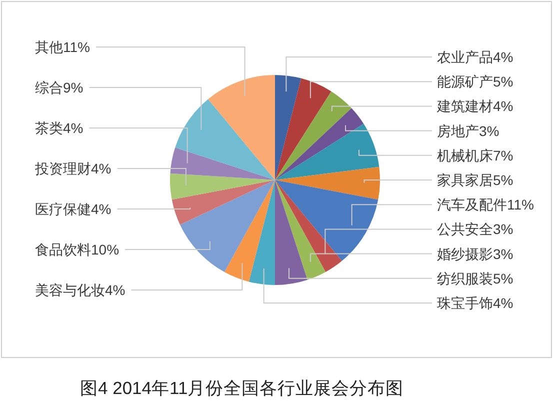  What do you see at coordinates (485, 204) in the screenshot?
I see `slice-label: 汽车及配件11%` at bounding box center [485, 204].